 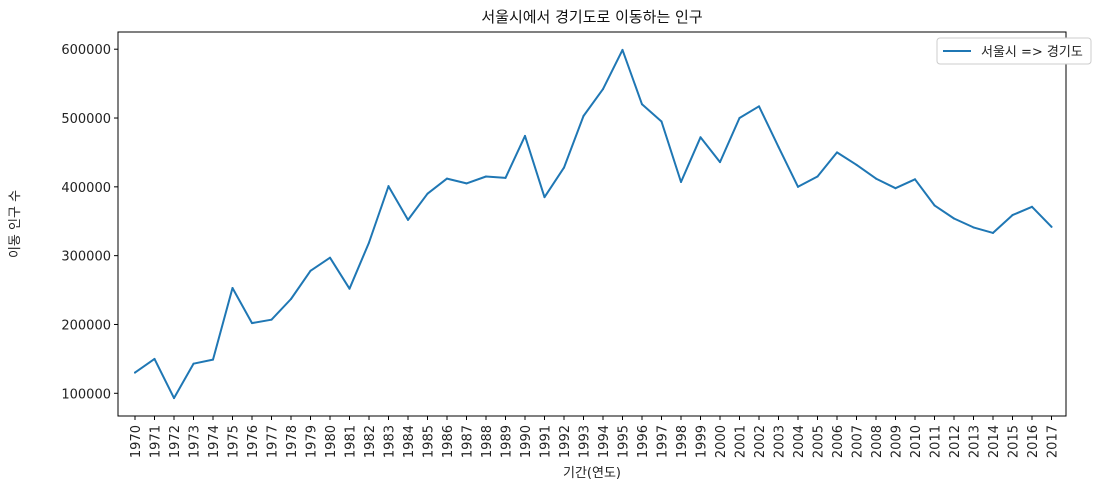 What do you see at coordinates (214, 441) in the screenshot?
I see `x-tick-label: 1974` at bounding box center [214, 441].